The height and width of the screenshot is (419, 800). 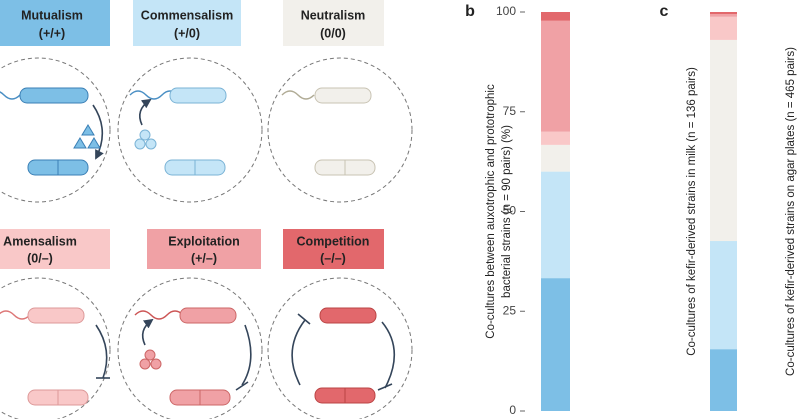 I want to click on box-sign: (0/–), so click(x=40, y=258).